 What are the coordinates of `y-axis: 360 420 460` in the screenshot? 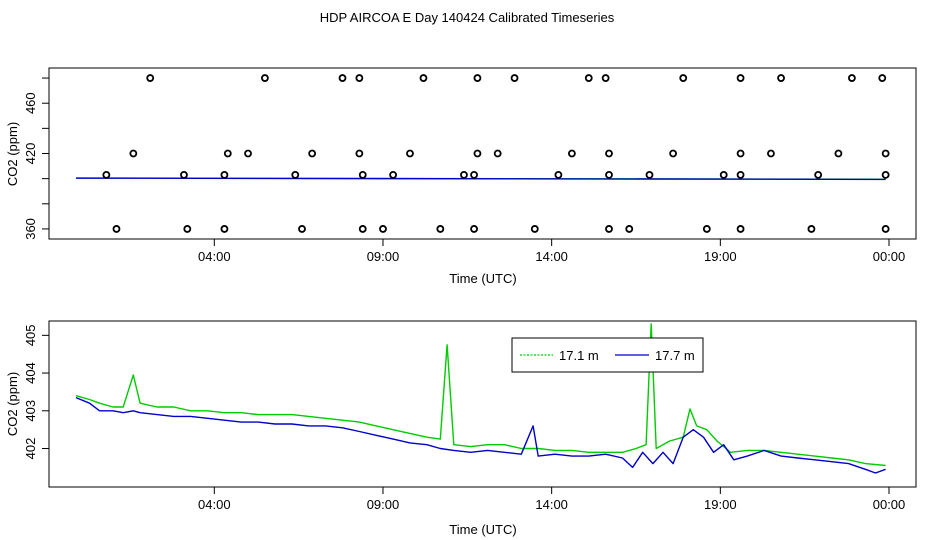 It's located at (36, 158).